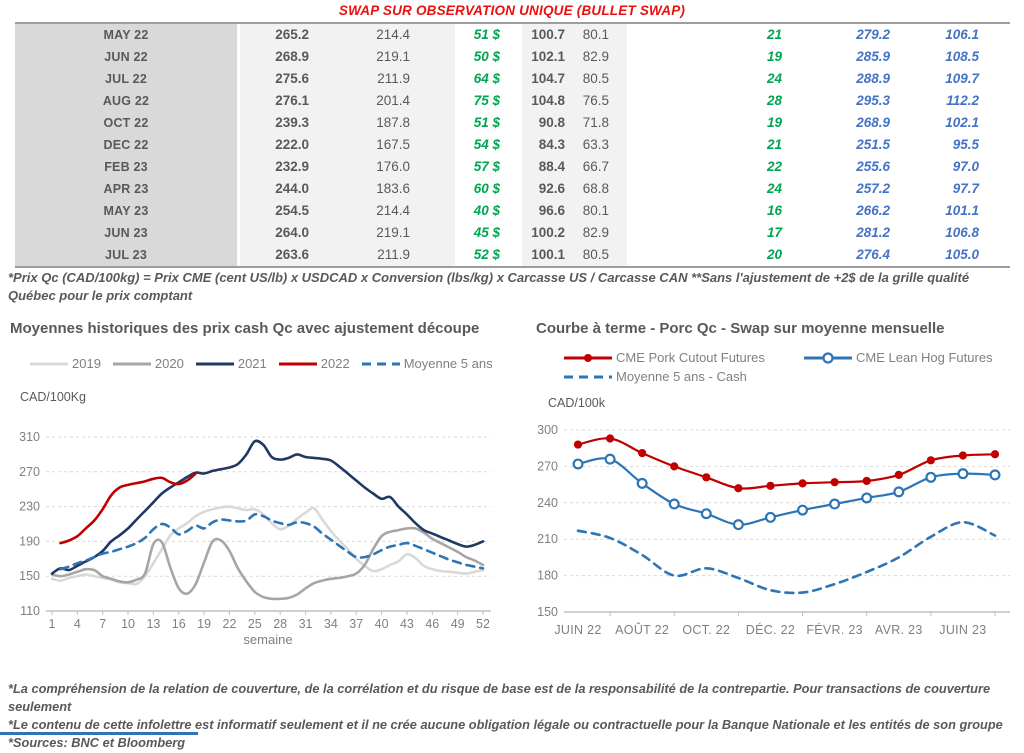 Image resolution: width=1024 pixels, height=753 pixels. What do you see at coordinates (962, 630) in the screenshot?
I see `x-tick-label: JUIN 23` at bounding box center [962, 630].